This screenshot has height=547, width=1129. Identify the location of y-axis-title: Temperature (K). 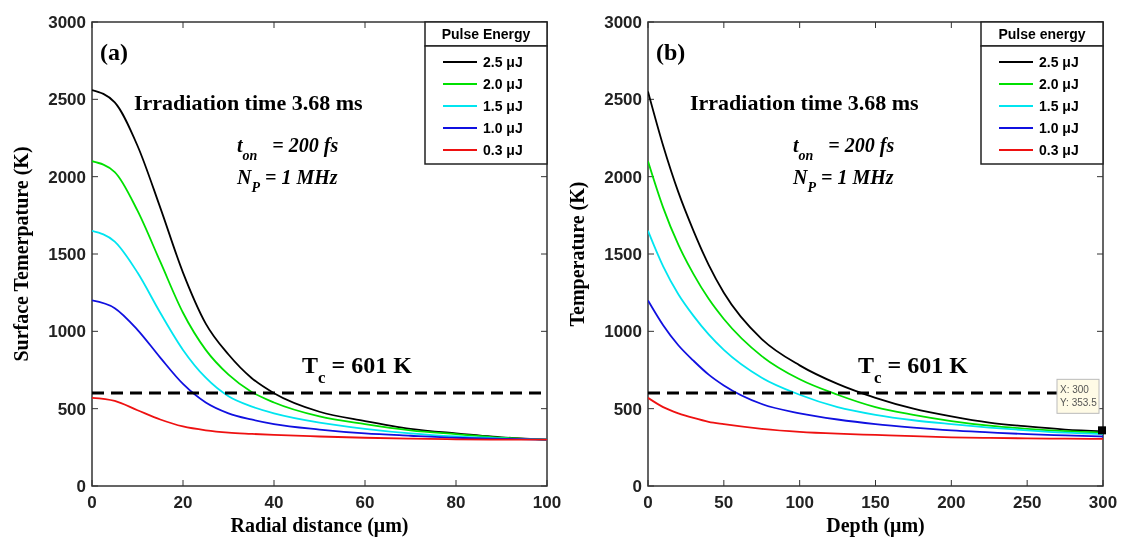
(577, 254).